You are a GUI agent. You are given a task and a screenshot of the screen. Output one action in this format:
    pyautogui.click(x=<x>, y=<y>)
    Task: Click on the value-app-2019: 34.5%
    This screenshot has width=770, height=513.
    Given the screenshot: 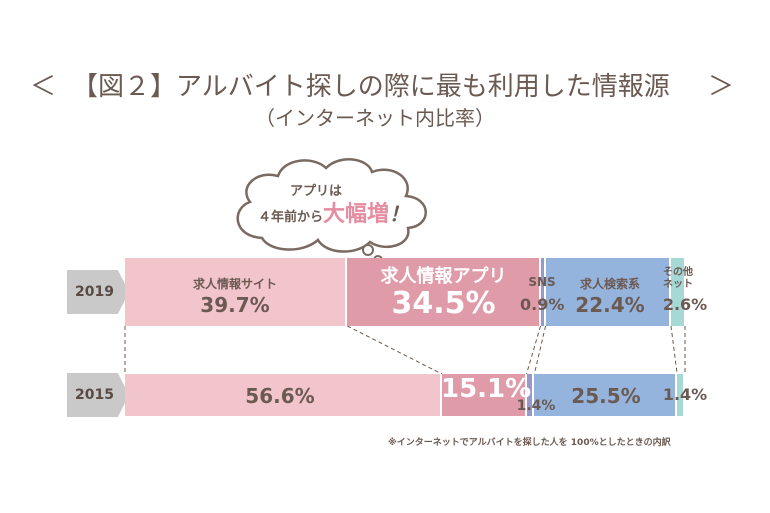 What is the action you would take?
    pyautogui.click(x=443, y=303)
    